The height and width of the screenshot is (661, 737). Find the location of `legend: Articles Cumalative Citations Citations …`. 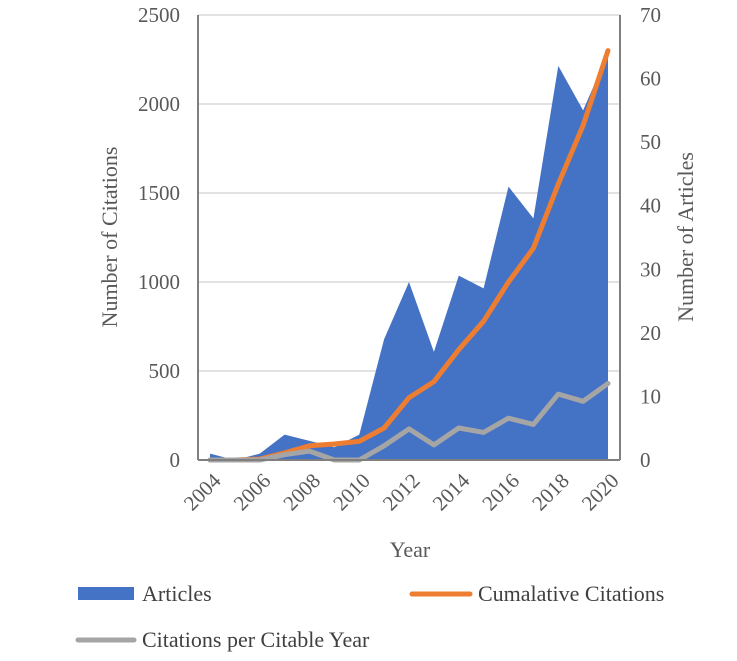

legend: Articles Cumalative Citations Citations … is located at coordinates (369, 616).